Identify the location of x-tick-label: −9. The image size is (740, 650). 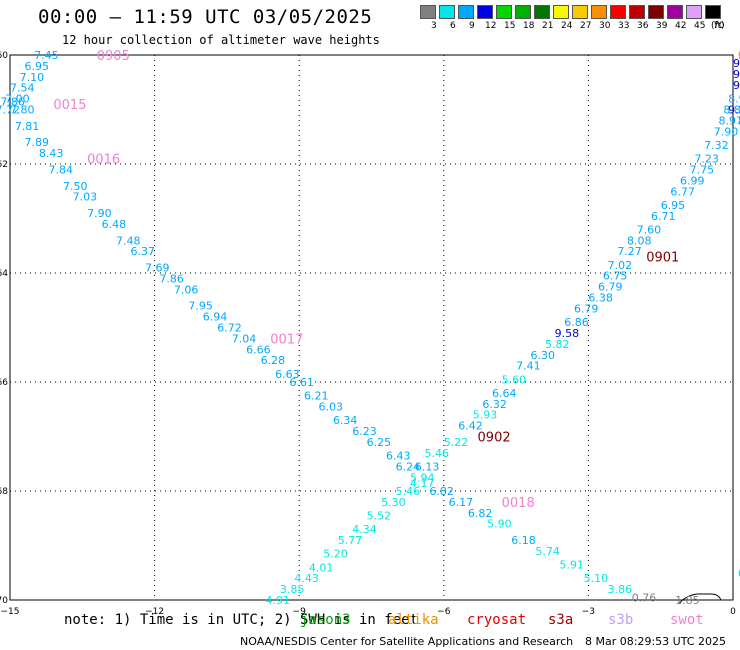
(300, 612).